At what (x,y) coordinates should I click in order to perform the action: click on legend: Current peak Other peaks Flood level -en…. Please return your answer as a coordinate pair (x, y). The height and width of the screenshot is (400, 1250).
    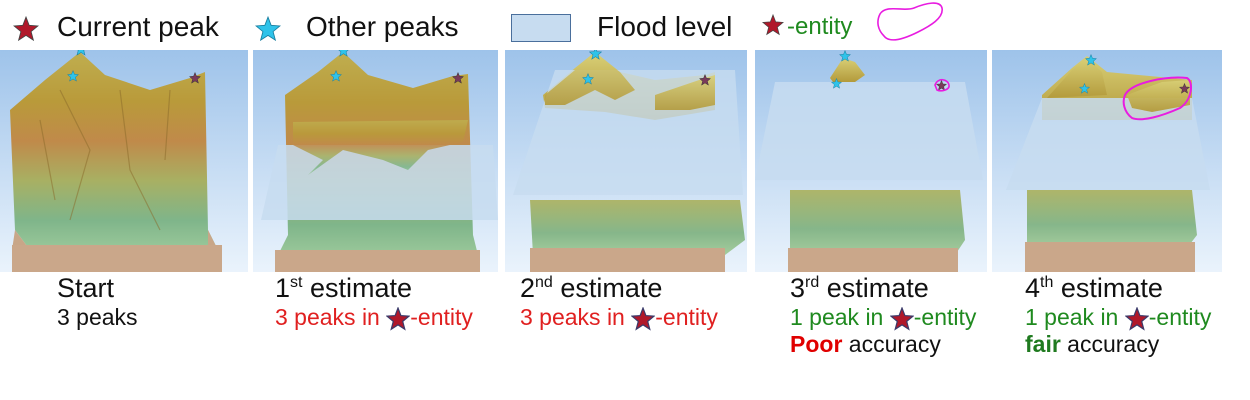
    Looking at the image, I should click on (625, 25).